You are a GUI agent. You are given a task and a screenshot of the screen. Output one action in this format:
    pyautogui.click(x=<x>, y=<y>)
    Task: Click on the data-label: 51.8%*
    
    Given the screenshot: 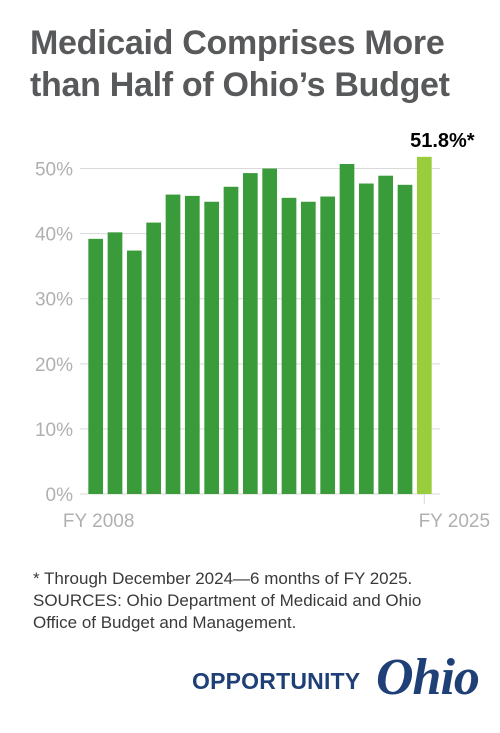 What is the action you would take?
    pyautogui.click(x=442, y=141)
    